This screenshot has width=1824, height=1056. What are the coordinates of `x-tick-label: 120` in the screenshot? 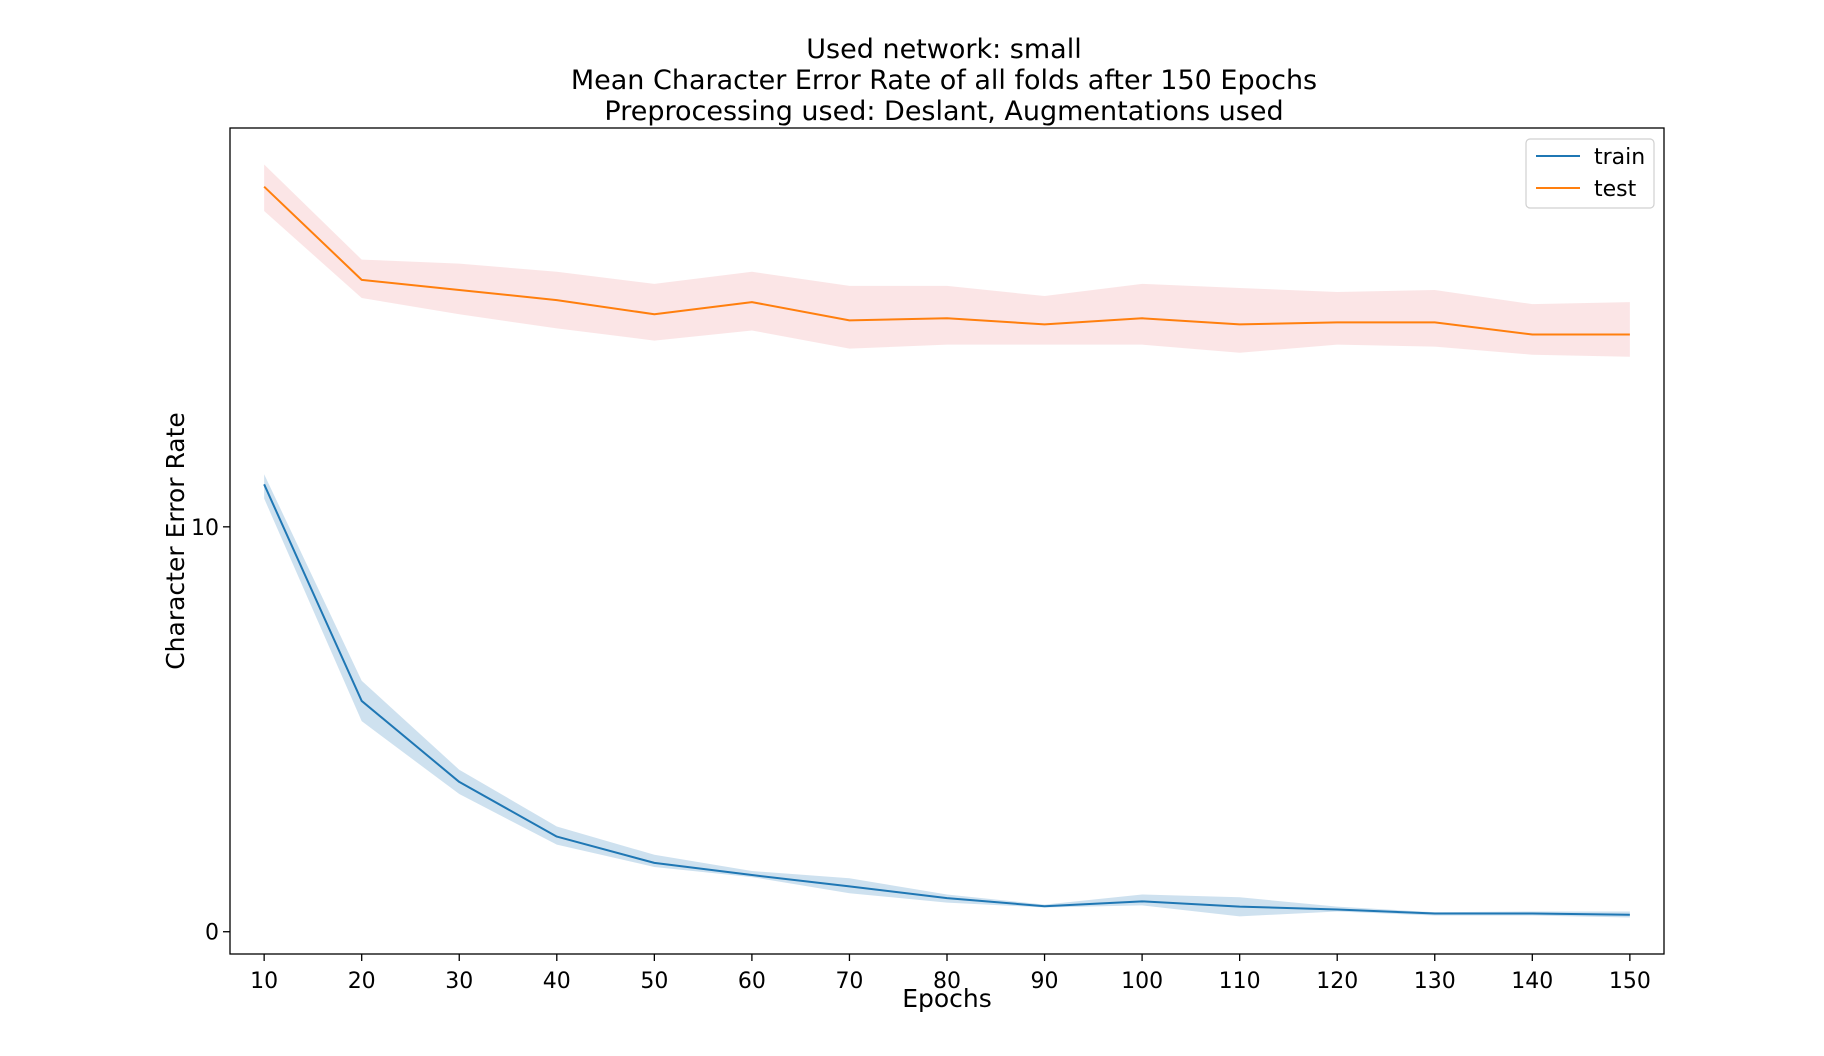 It's located at (1337, 981).